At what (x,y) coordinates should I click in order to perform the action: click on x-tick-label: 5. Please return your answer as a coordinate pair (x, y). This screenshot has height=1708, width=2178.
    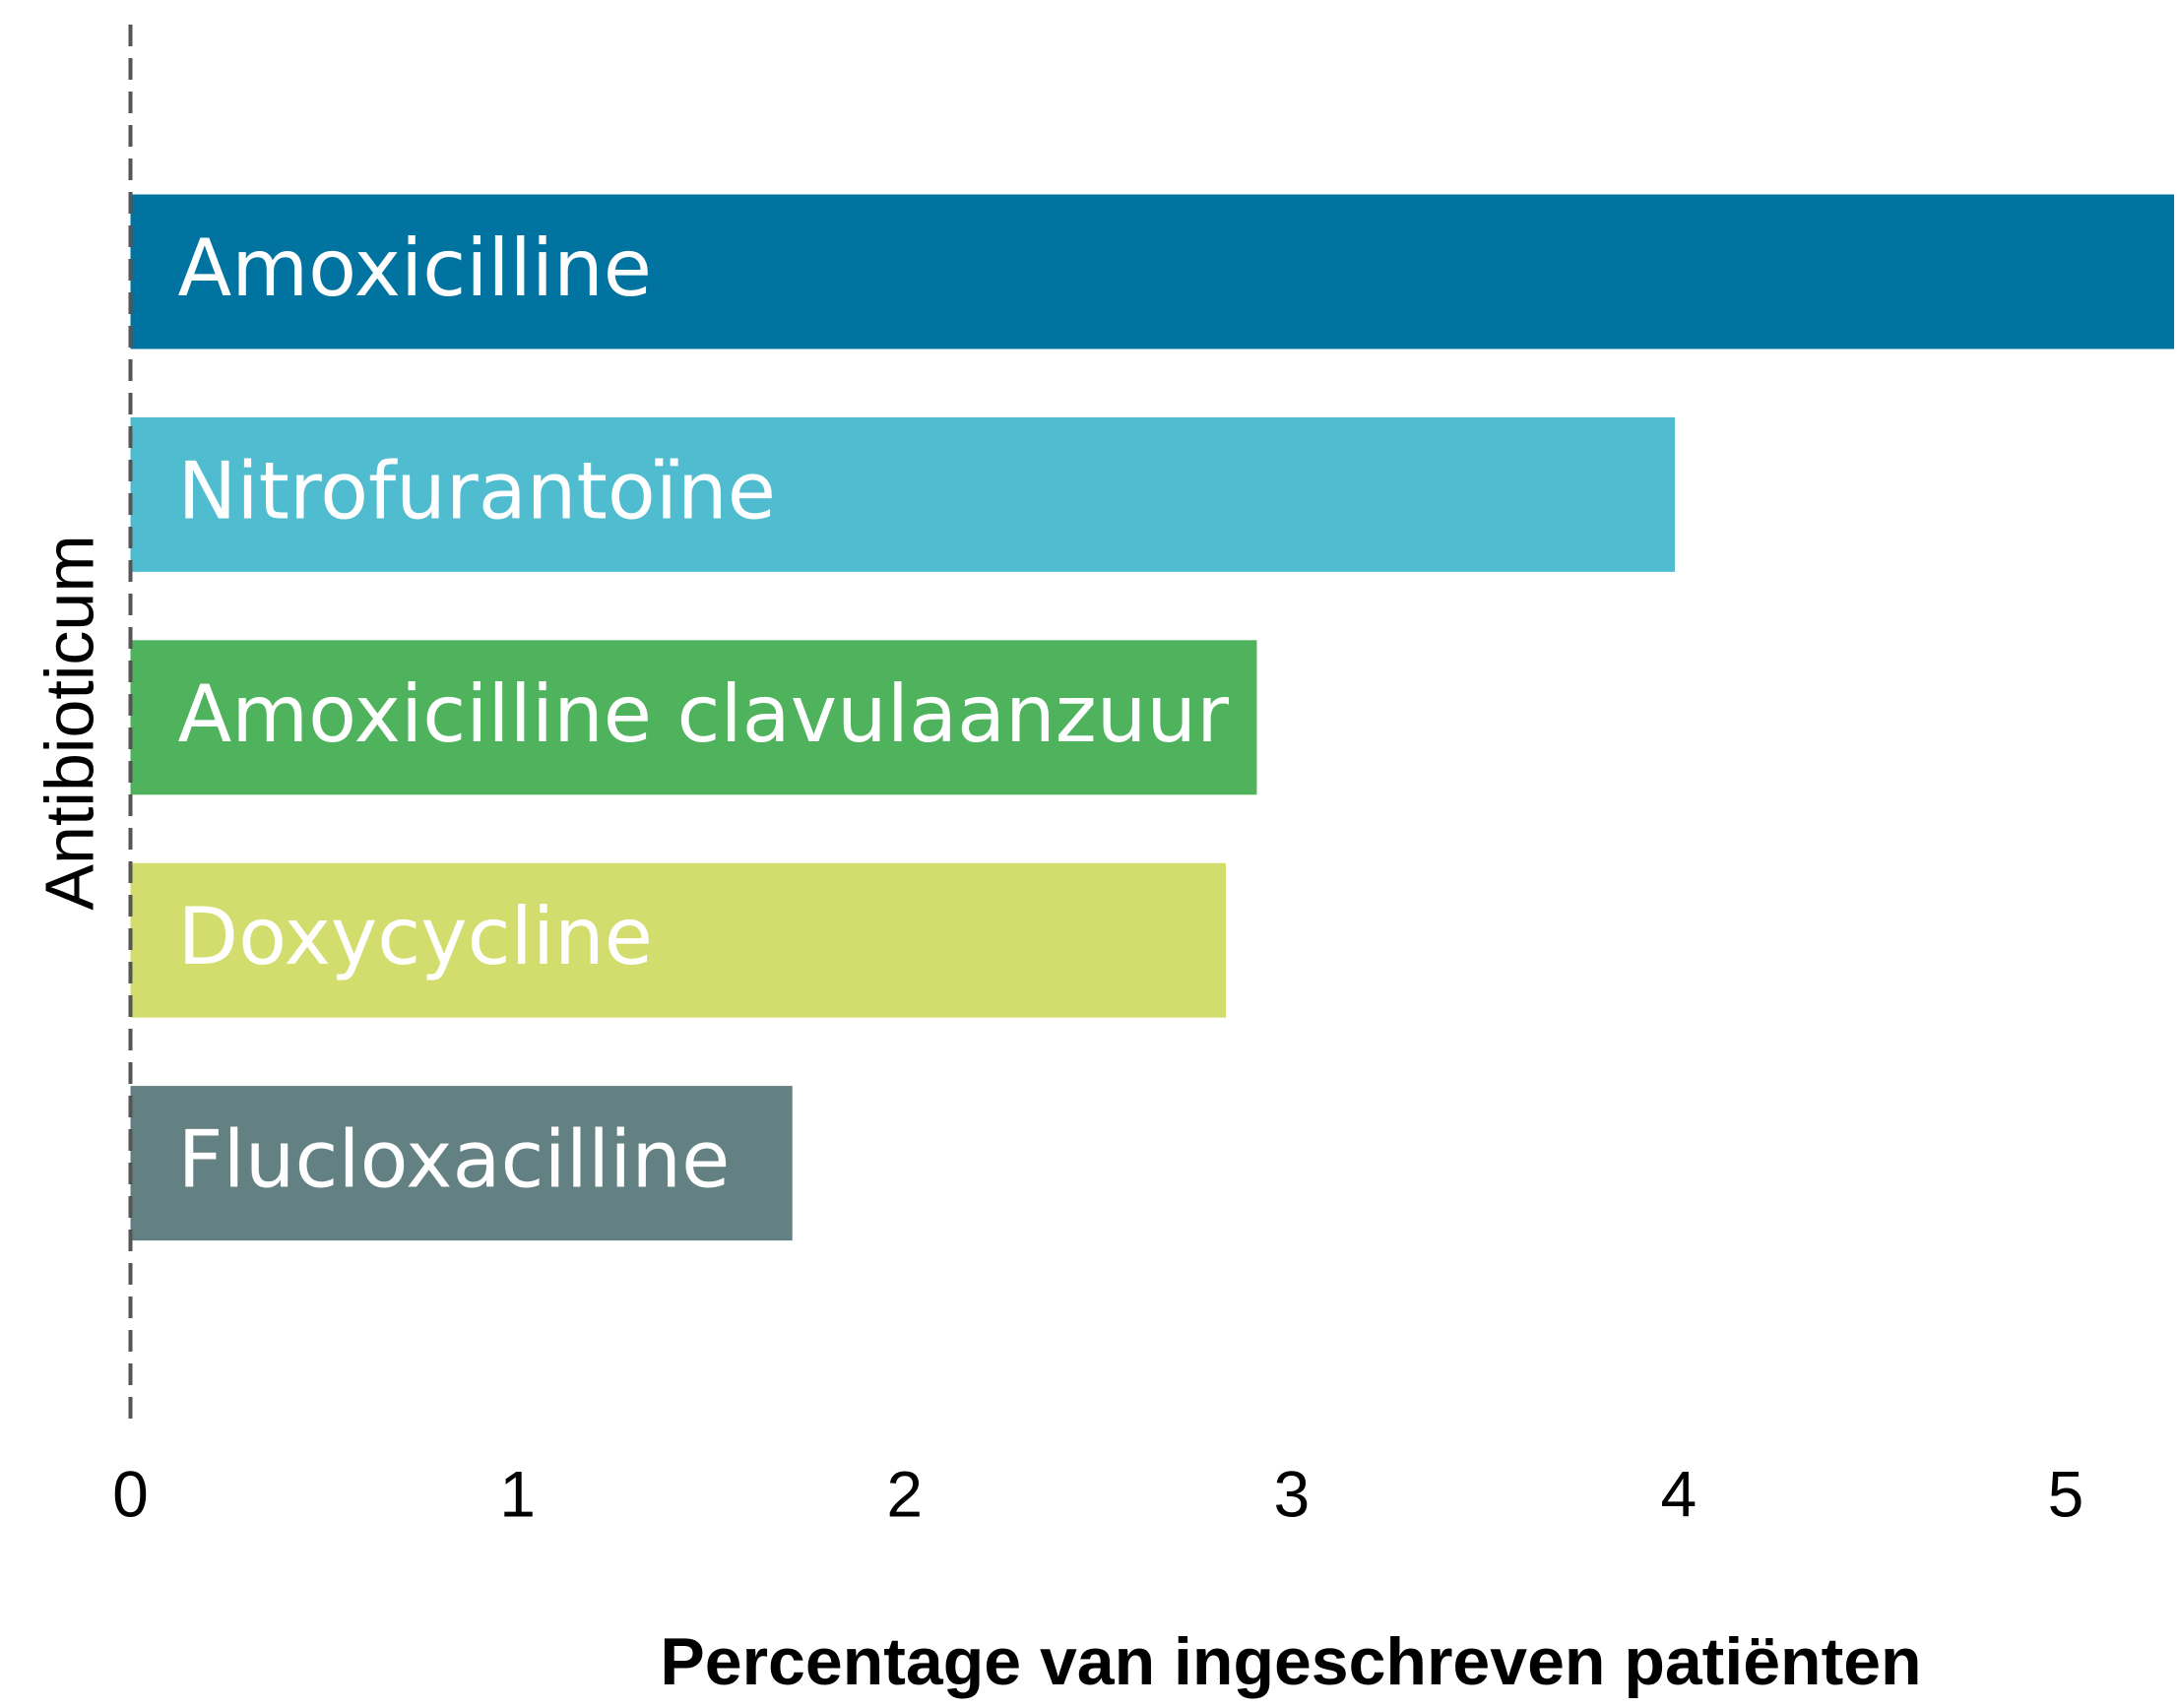
    Looking at the image, I should click on (2066, 1493).